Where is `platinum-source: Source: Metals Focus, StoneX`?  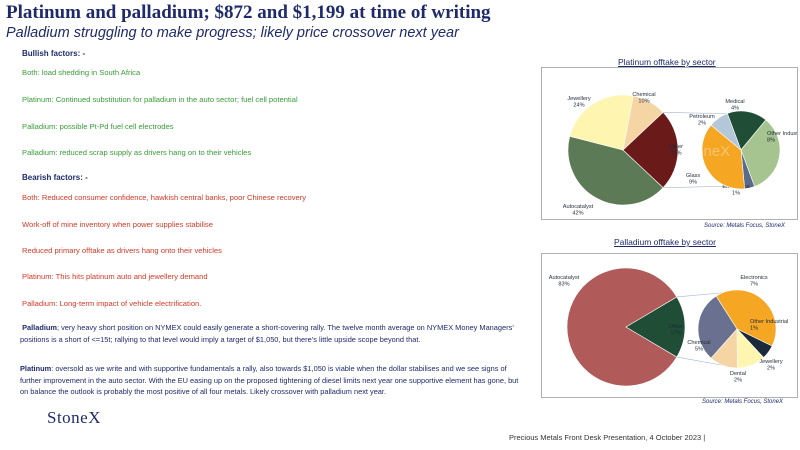 platinum-source: Source: Metals Focus, StoneX is located at coordinates (745, 226).